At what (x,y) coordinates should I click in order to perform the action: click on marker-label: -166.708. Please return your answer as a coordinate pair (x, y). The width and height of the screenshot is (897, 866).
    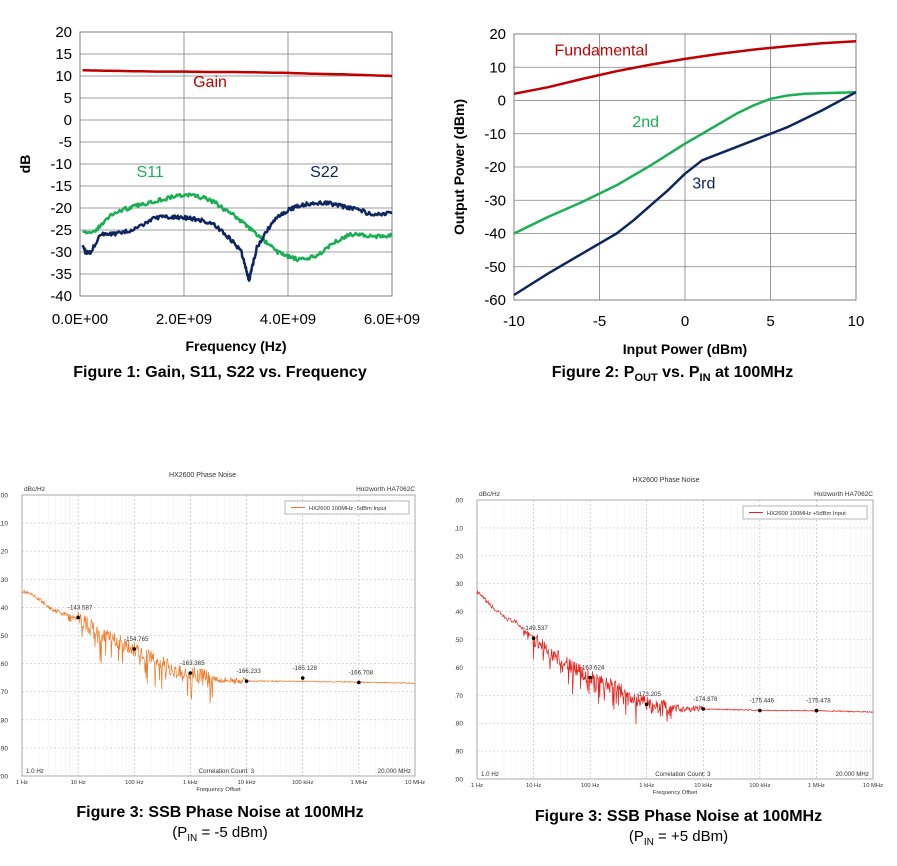
    Looking at the image, I should click on (361, 672).